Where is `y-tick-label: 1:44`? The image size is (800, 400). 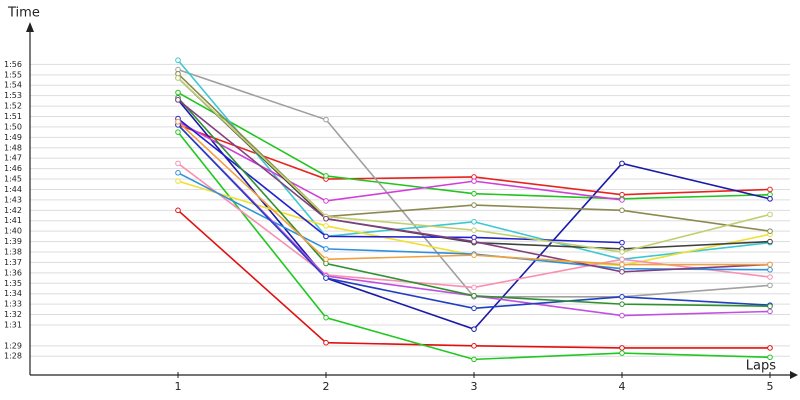 y-tick-label: 1:44 is located at coordinates (13, 189).